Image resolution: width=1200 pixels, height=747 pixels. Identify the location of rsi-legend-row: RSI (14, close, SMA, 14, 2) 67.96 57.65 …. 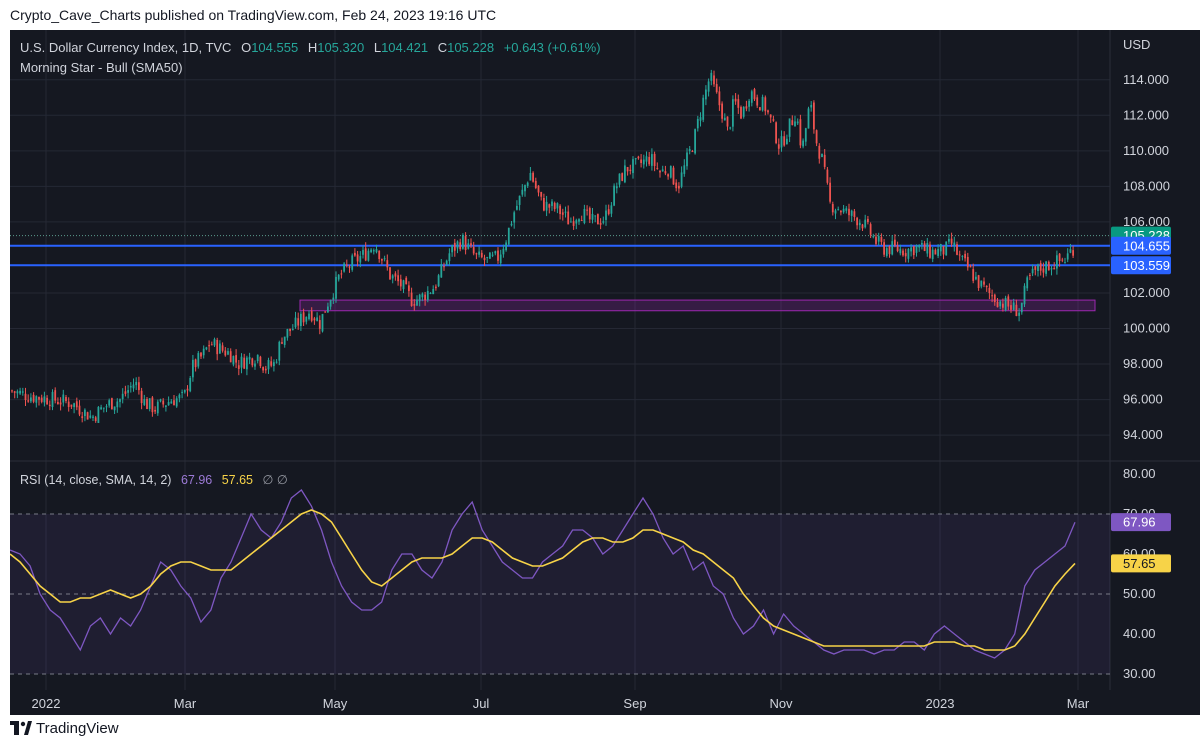
(154, 480).